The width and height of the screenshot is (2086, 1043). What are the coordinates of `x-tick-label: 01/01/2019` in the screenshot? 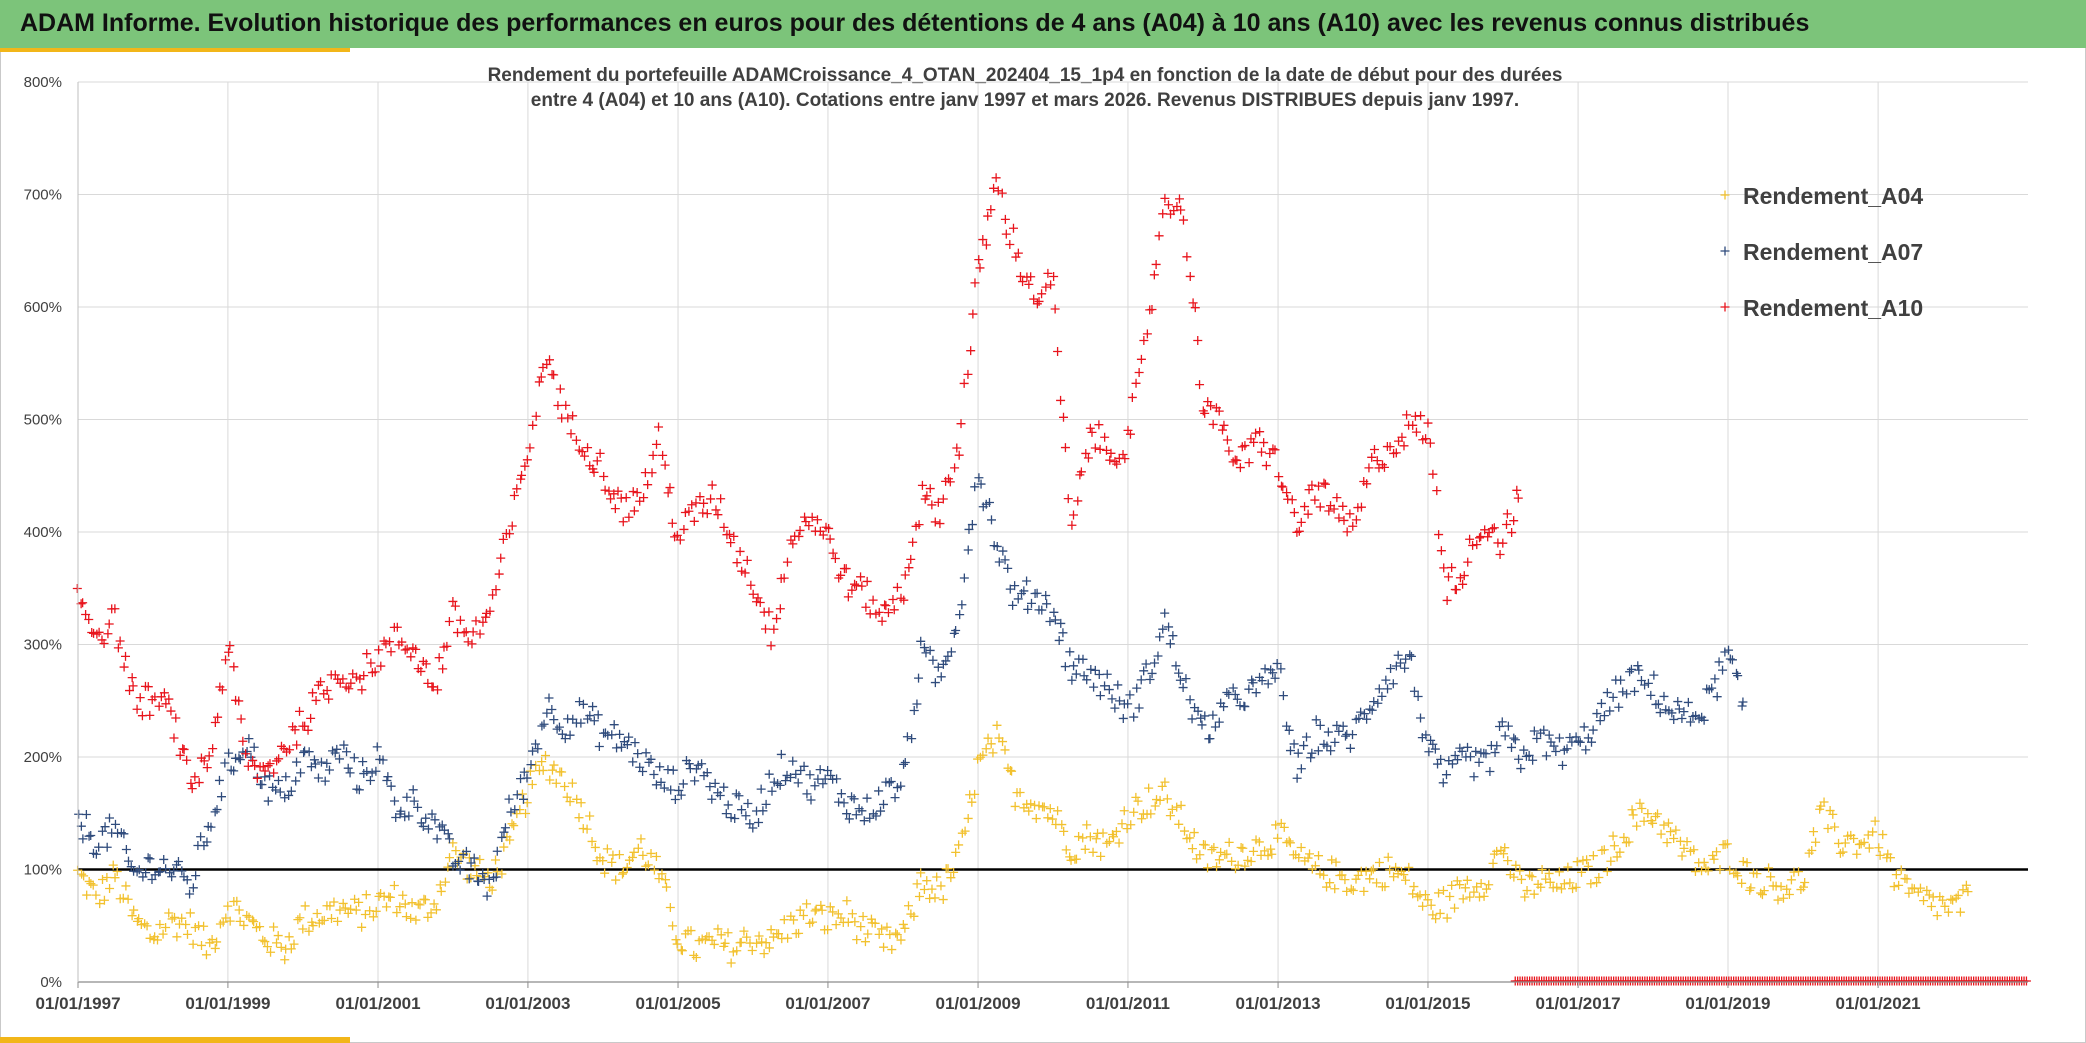 It's located at (1727, 1003).